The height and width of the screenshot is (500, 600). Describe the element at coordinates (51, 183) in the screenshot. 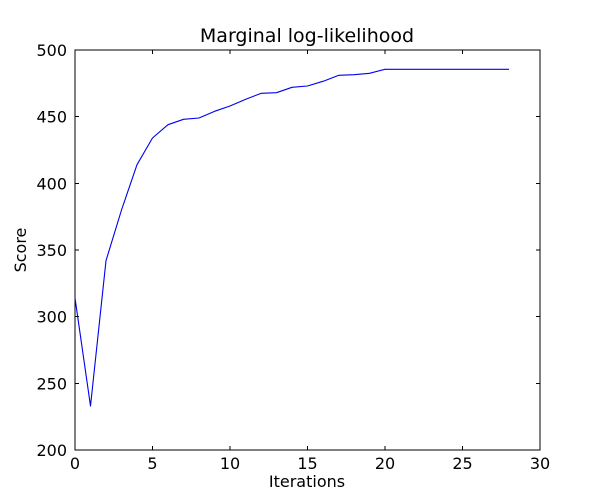

I see `y-tick-label: 400` at that location.